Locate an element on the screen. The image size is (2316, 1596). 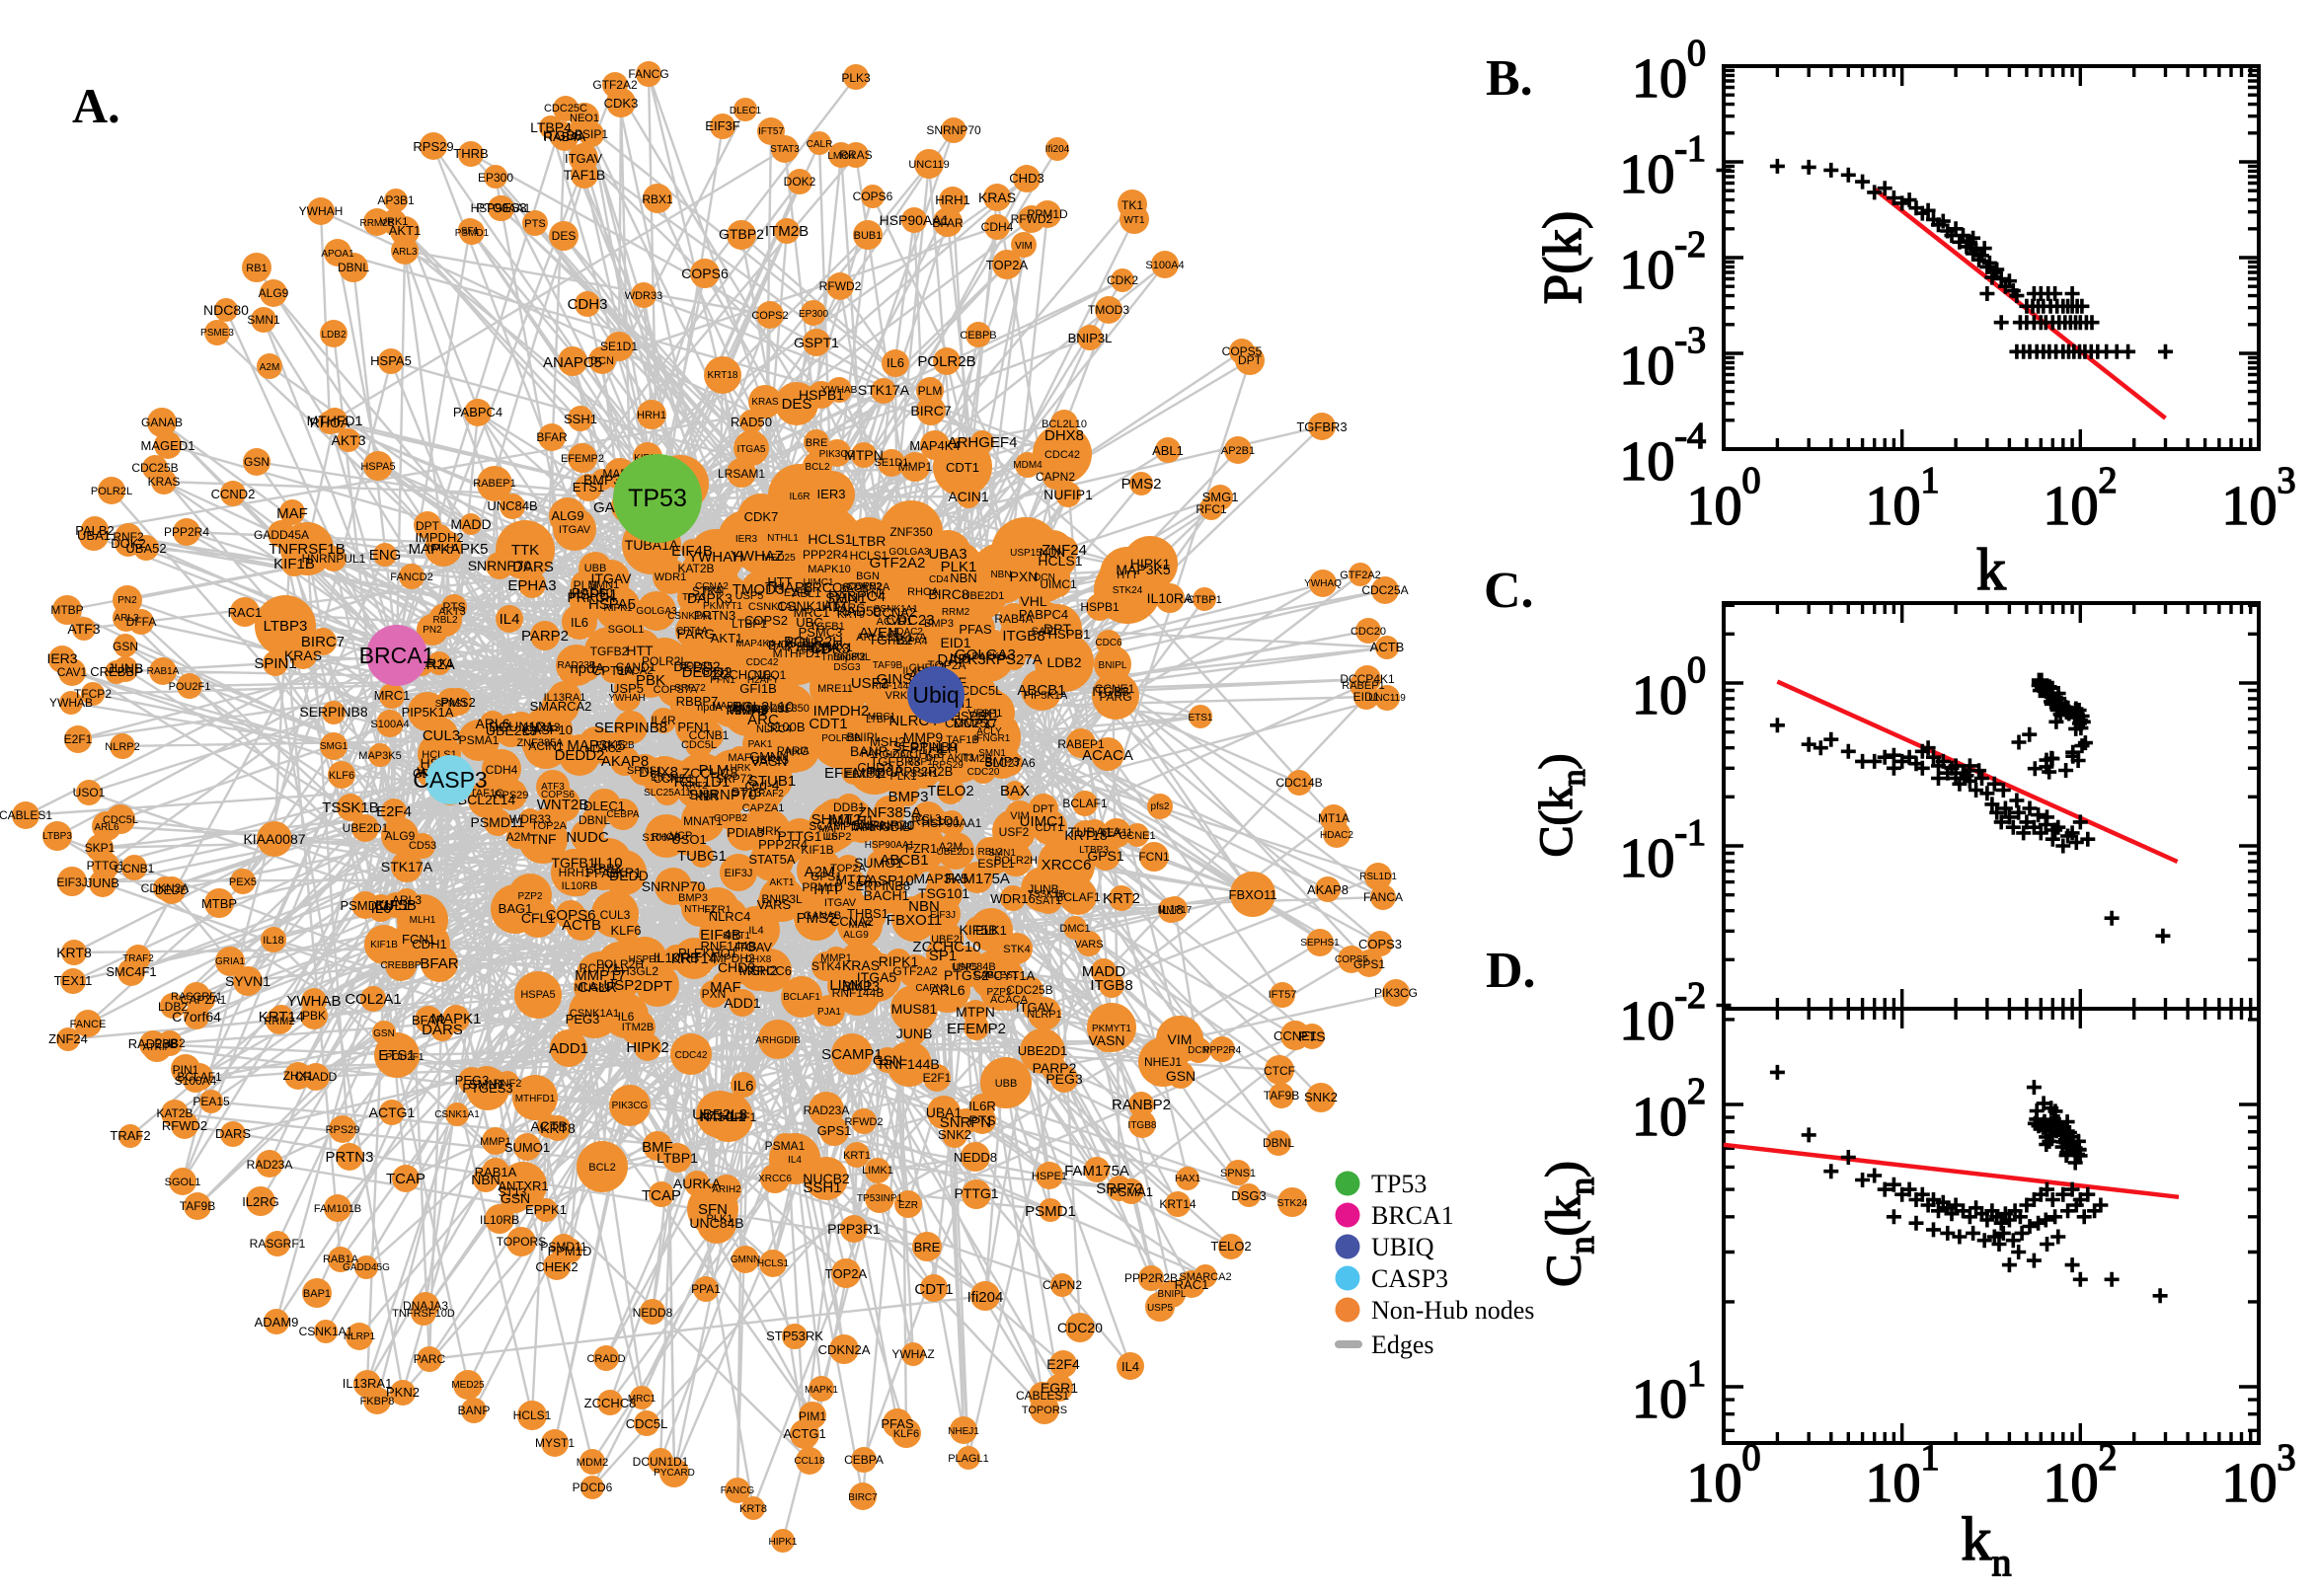
svg-text: CHEK2 is located at coordinates (556, 1266).